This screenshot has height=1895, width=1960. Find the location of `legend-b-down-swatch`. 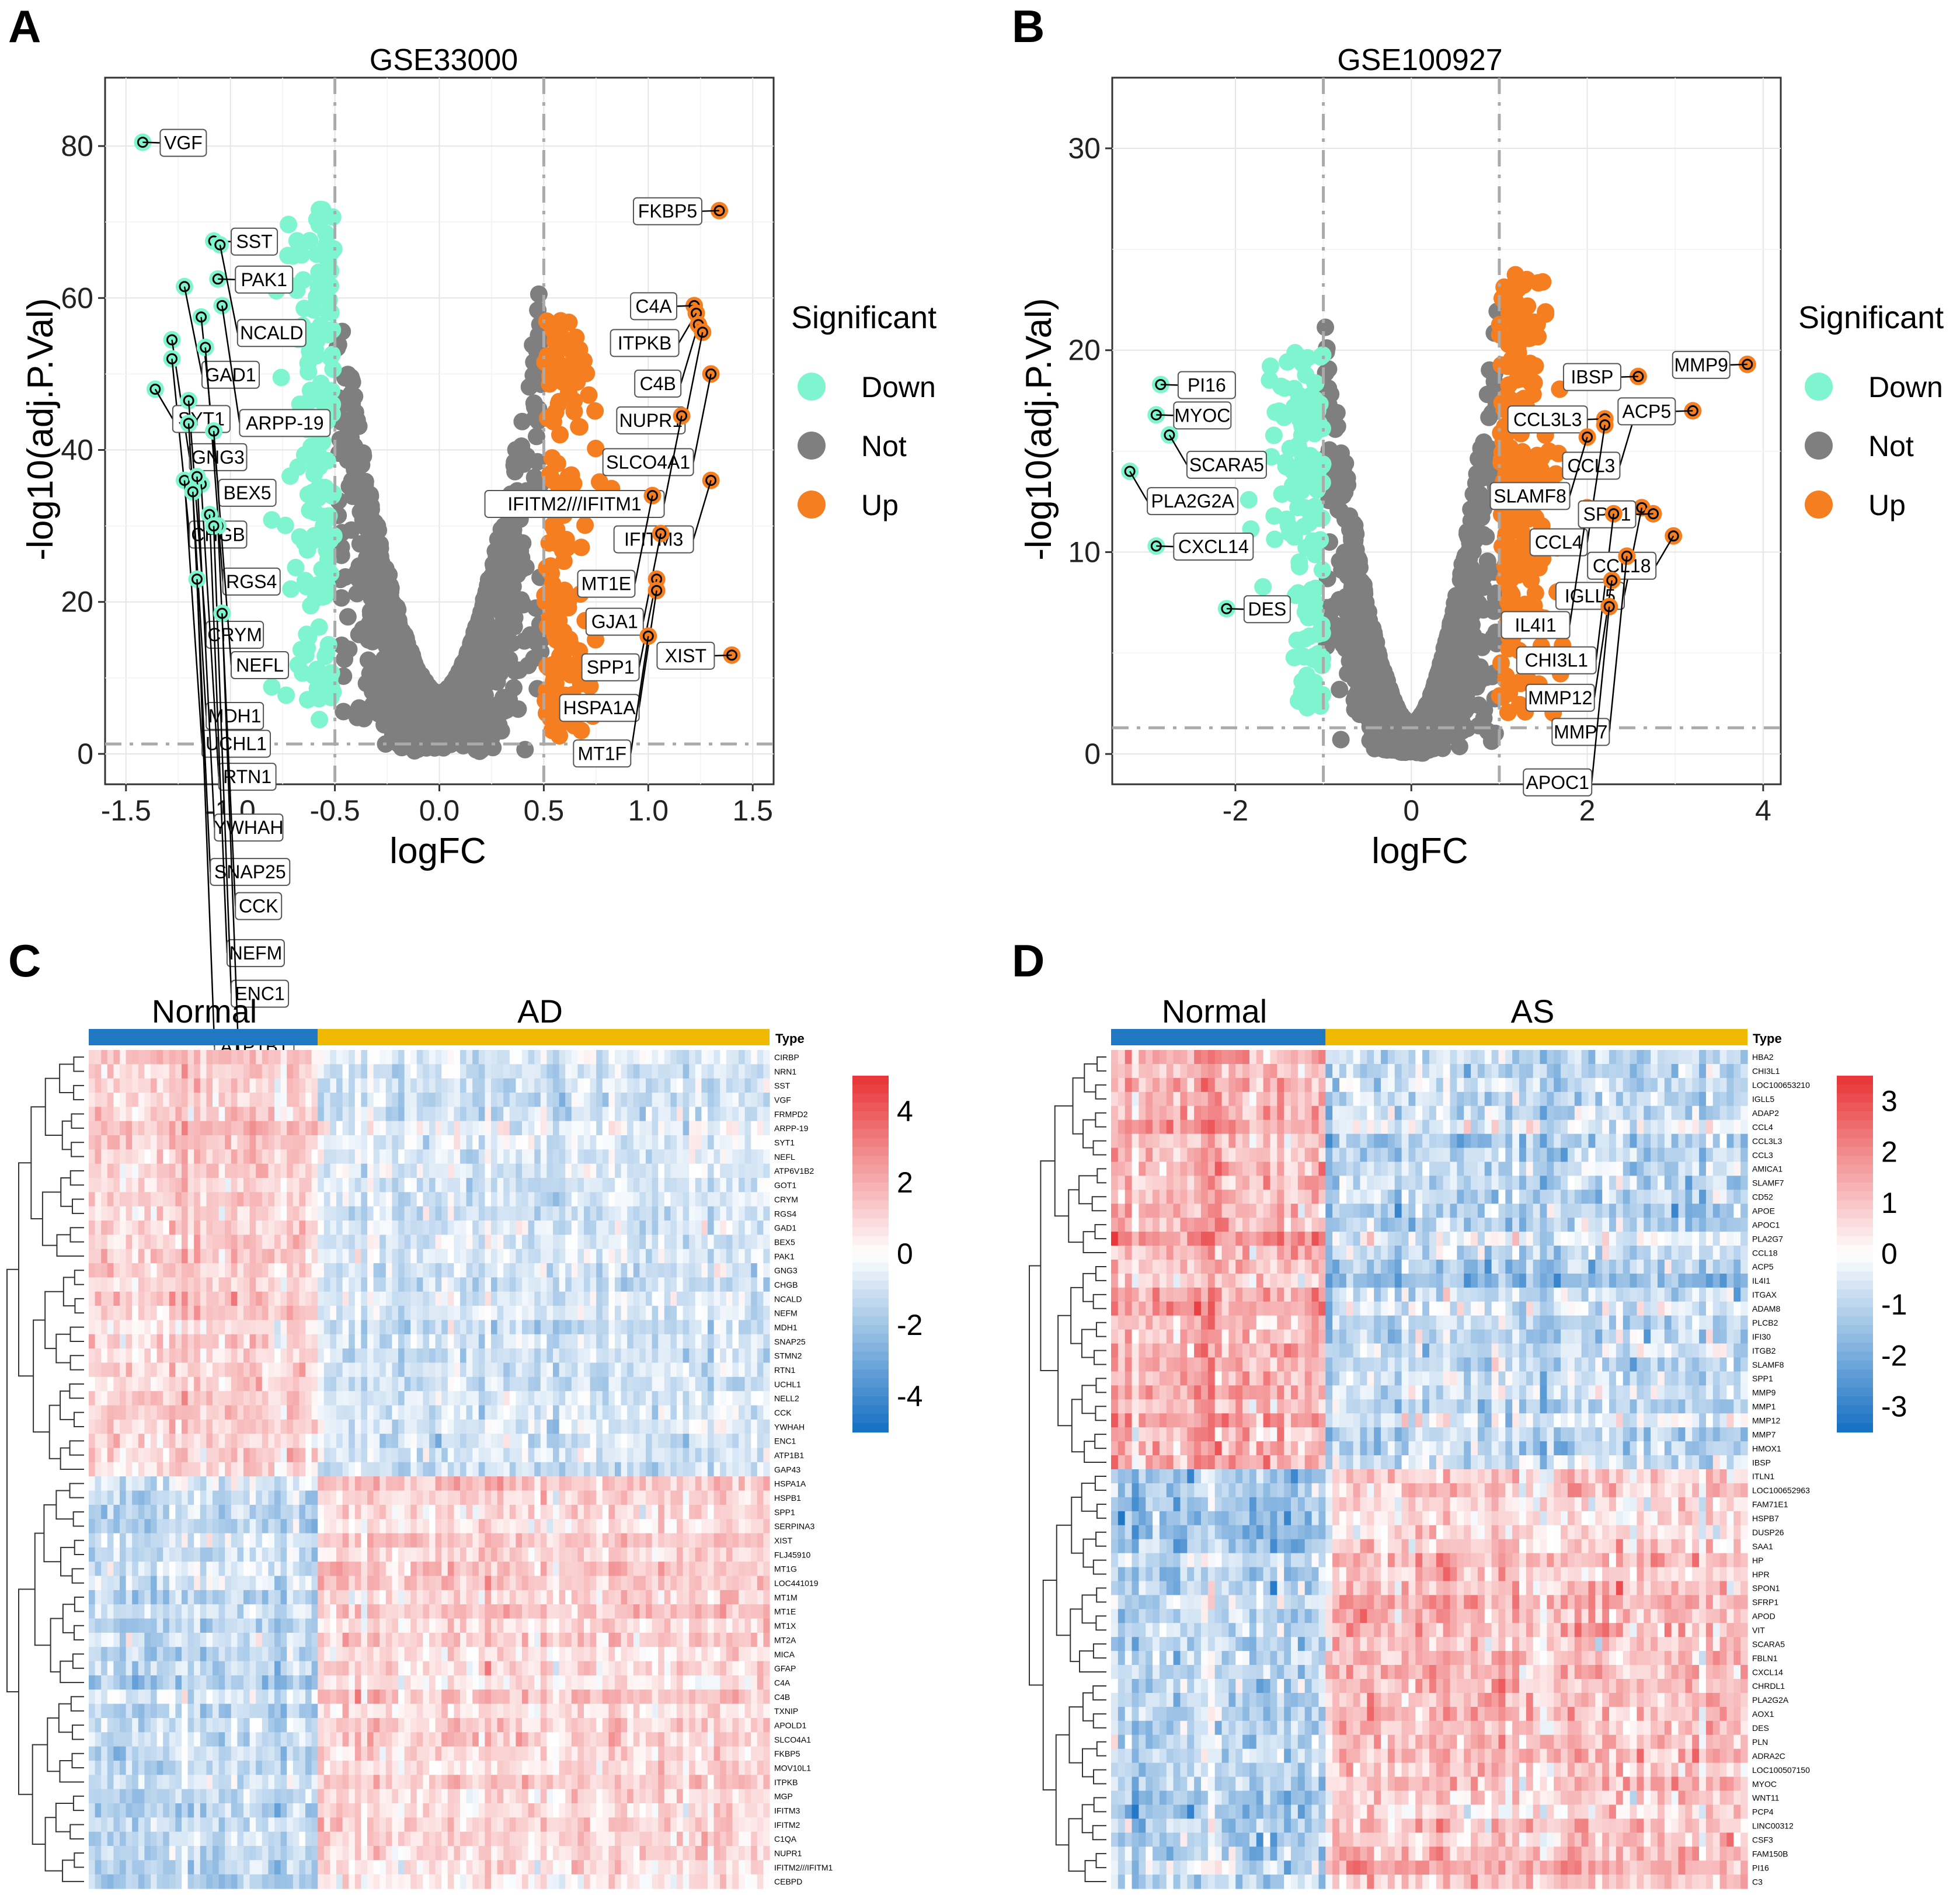

legend-b-down-swatch is located at coordinates (1819, 387).